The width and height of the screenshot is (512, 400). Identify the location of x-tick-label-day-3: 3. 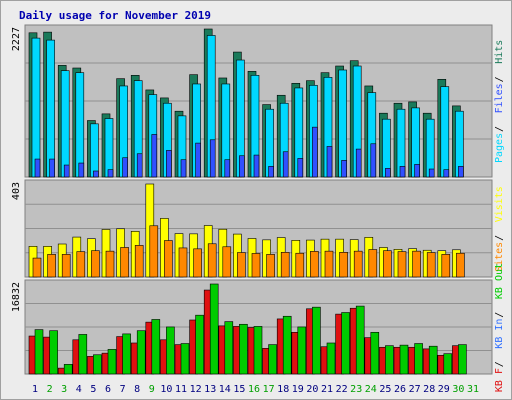
(64, 389).